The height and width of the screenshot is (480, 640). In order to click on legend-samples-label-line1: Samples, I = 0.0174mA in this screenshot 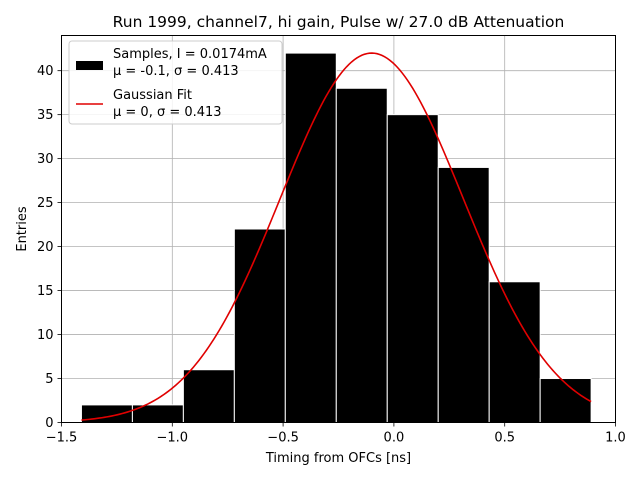, I will do `click(190, 54)`.